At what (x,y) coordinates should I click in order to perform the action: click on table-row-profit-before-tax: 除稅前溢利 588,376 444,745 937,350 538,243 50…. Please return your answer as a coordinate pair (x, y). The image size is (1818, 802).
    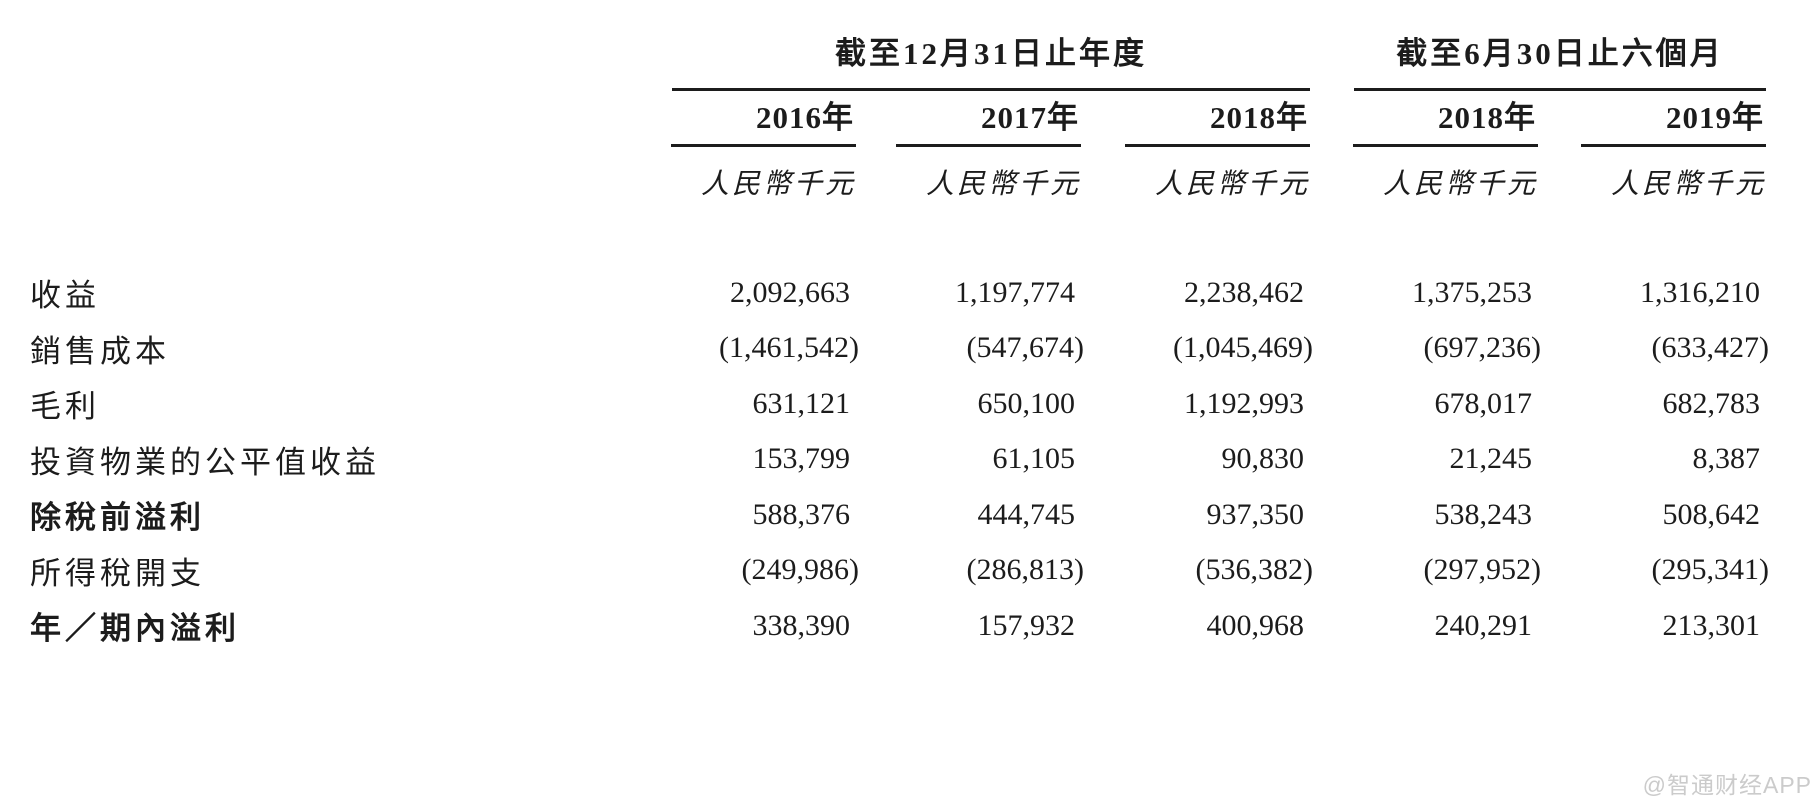
    Looking at the image, I should click on (898, 515).